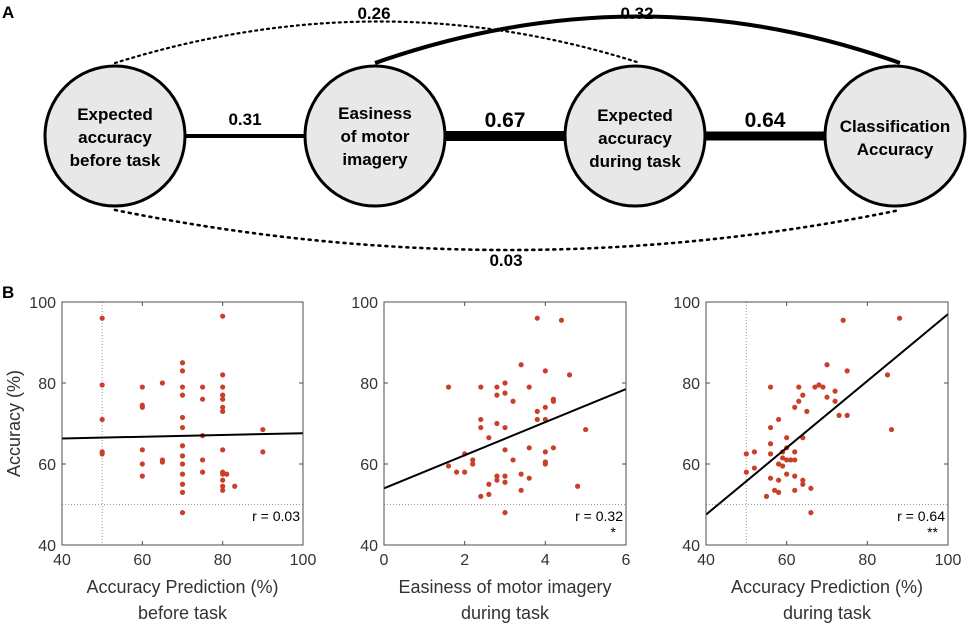 The height and width of the screenshot is (631, 979). What do you see at coordinates (765, 120) in the screenshot?
I see `edge-label-during-acc: 0.64` at bounding box center [765, 120].